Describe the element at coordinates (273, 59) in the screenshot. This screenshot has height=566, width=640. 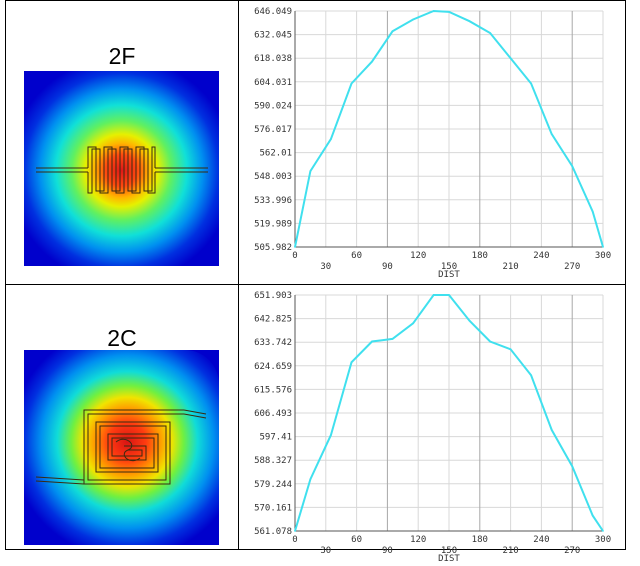
I see `y-tick-label: 618.038` at that location.